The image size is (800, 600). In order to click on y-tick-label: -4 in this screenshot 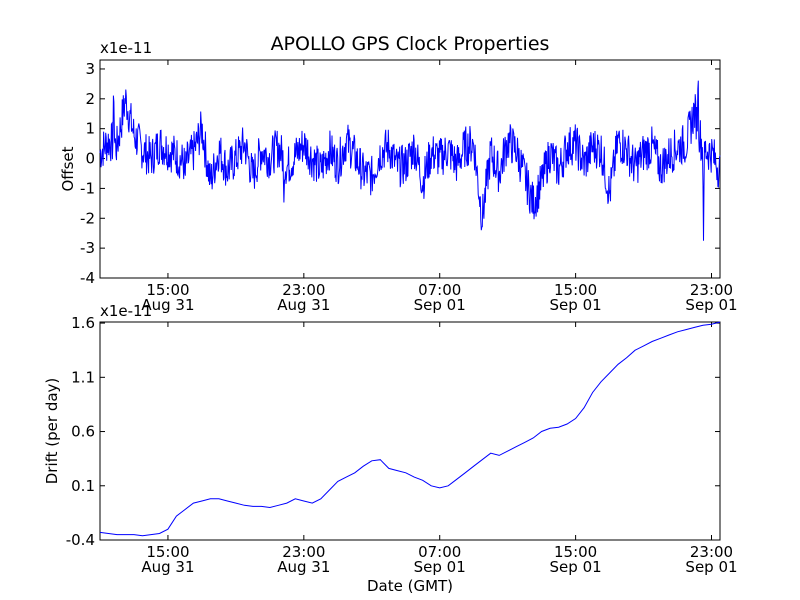, I will do `click(87, 278)`.